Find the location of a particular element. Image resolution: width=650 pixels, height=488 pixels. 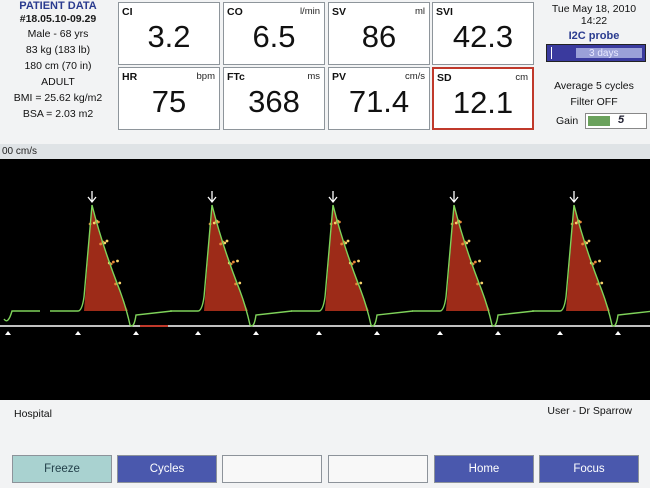

patient-data-title: PATIENT DATA is located at coordinates (58, 6).